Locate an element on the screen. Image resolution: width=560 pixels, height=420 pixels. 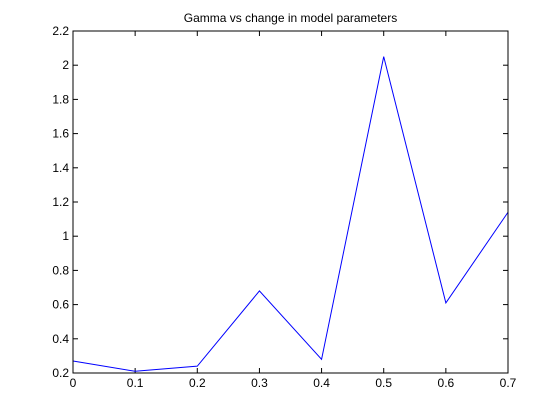
y-tick-label: 0.8 is located at coordinates (60, 270).